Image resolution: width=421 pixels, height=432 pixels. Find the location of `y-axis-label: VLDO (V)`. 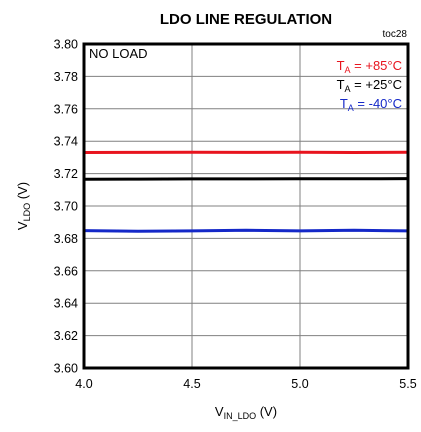

y-axis-label: VLDO (V) is located at coordinates (23, 206).